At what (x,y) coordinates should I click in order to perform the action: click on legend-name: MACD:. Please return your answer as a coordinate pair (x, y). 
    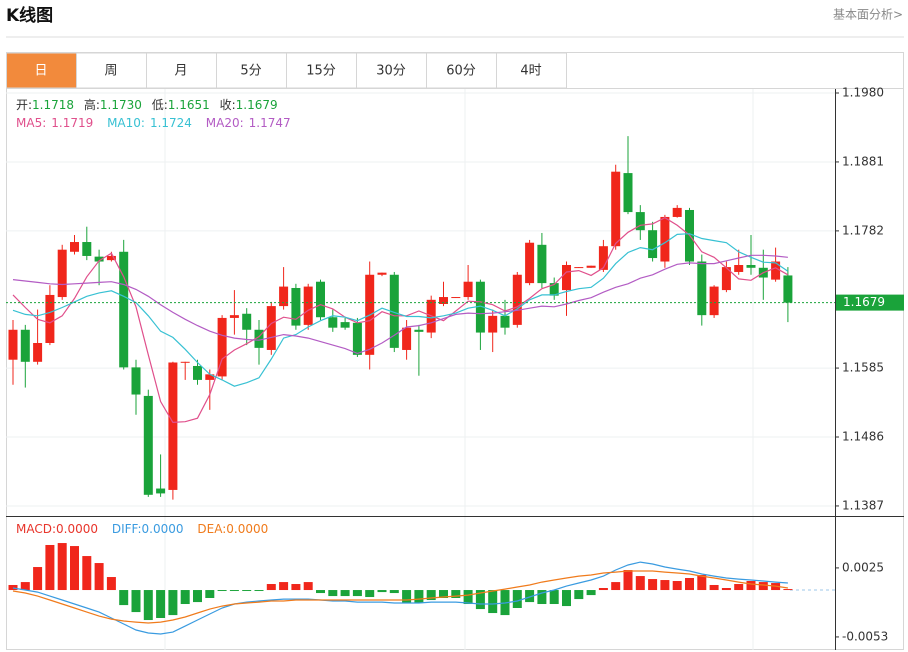
    Looking at the image, I should click on (36, 529).